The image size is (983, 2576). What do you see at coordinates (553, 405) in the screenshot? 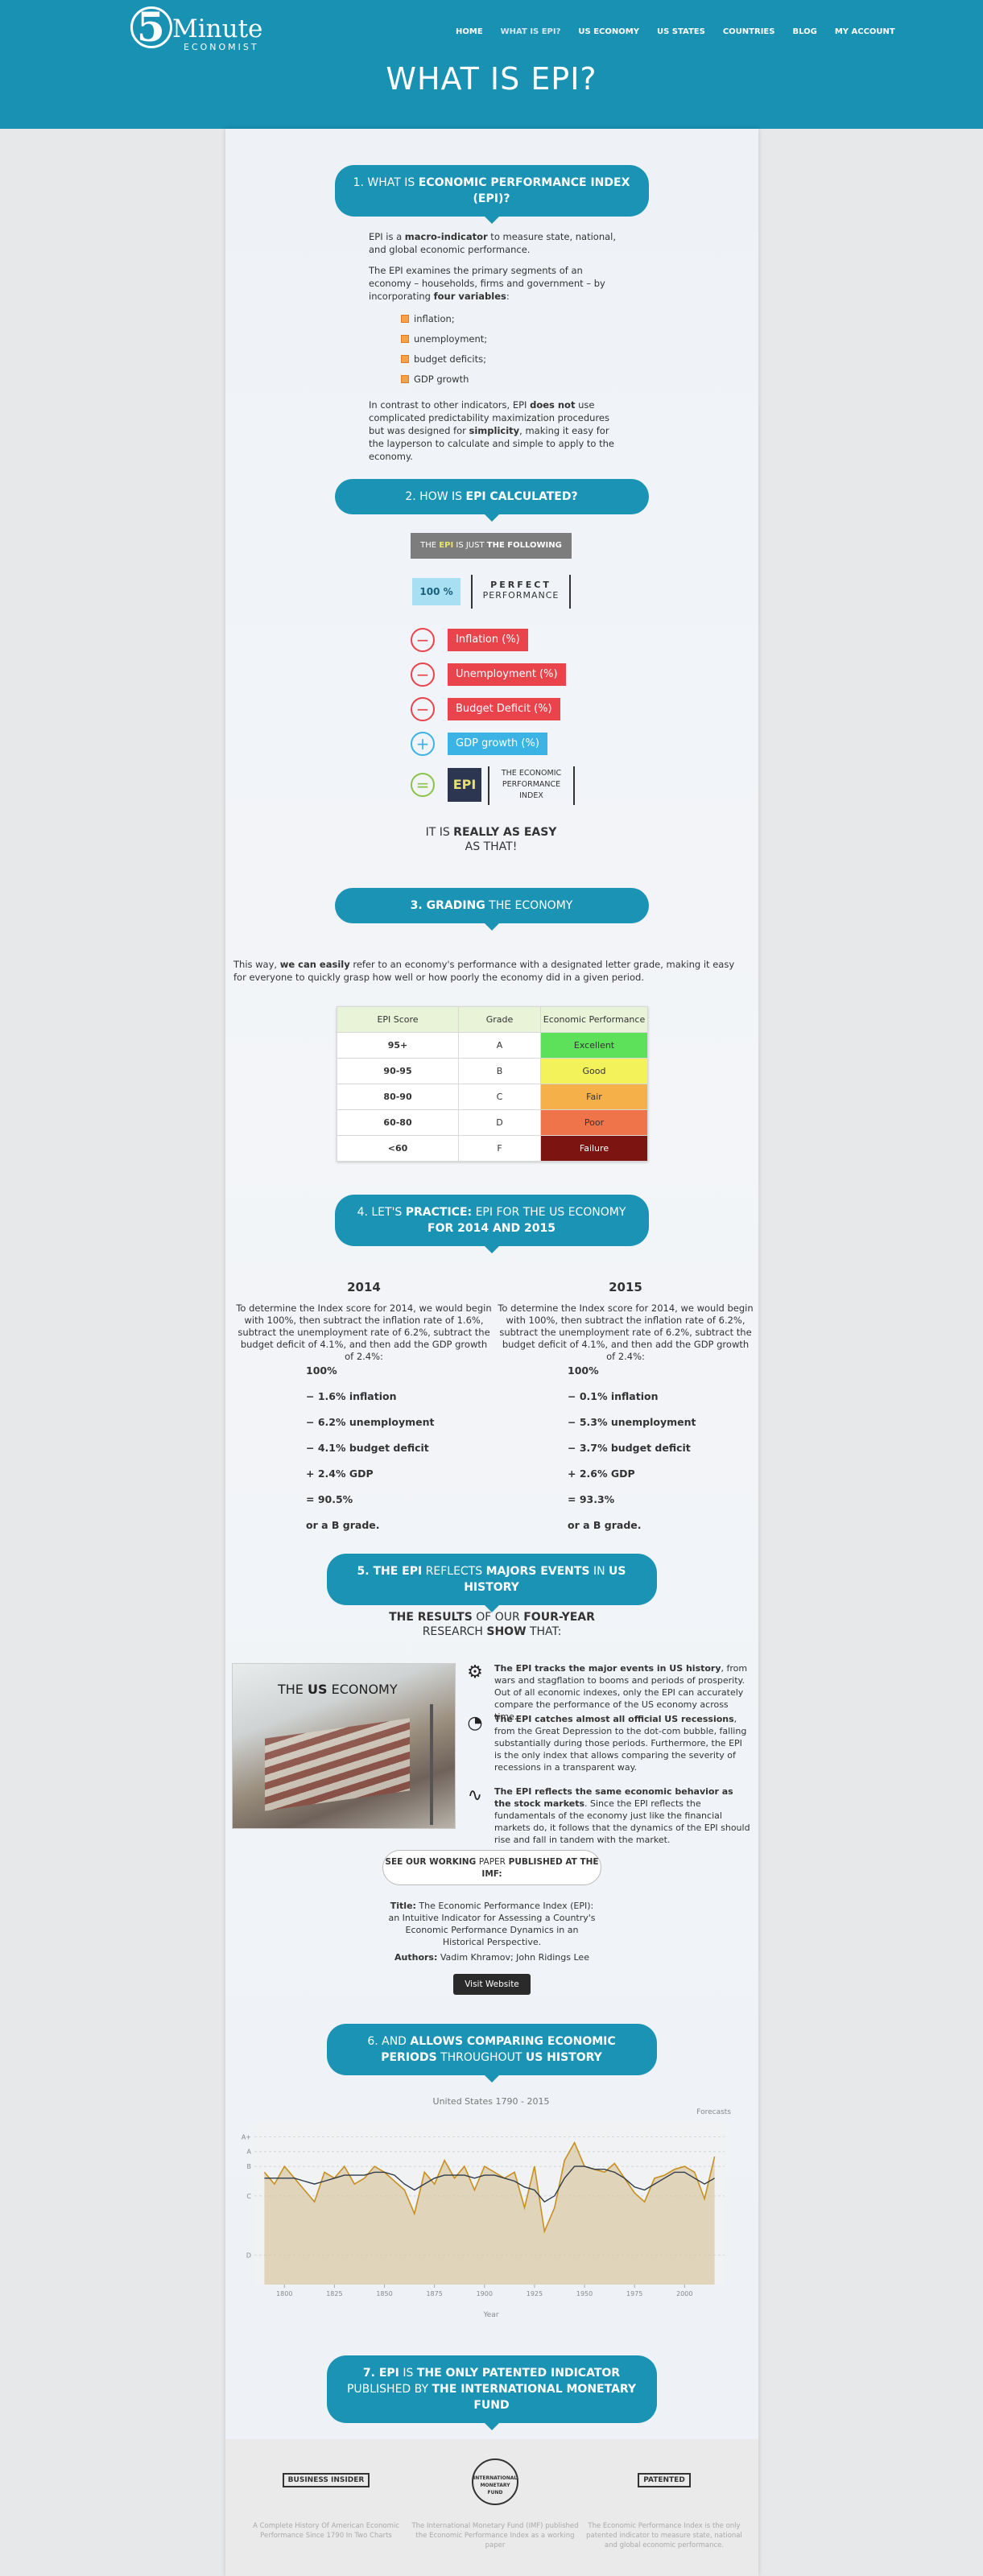
I see `text-run: does not` at bounding box center [553, 405].